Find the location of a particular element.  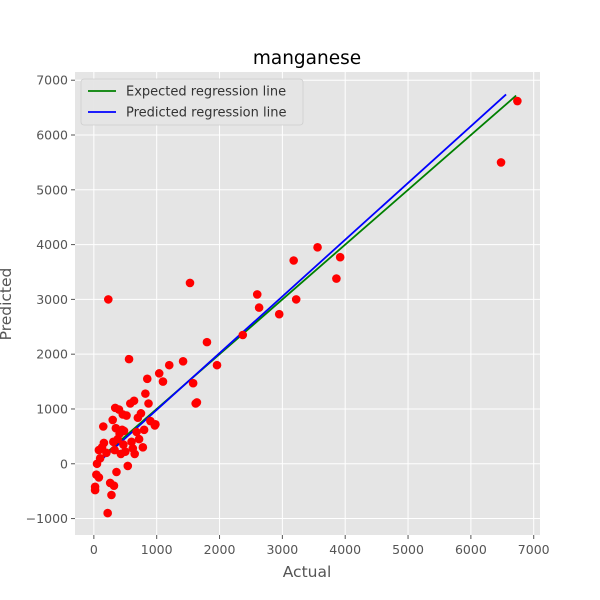

legend-box is located at coordinates (192, 102).